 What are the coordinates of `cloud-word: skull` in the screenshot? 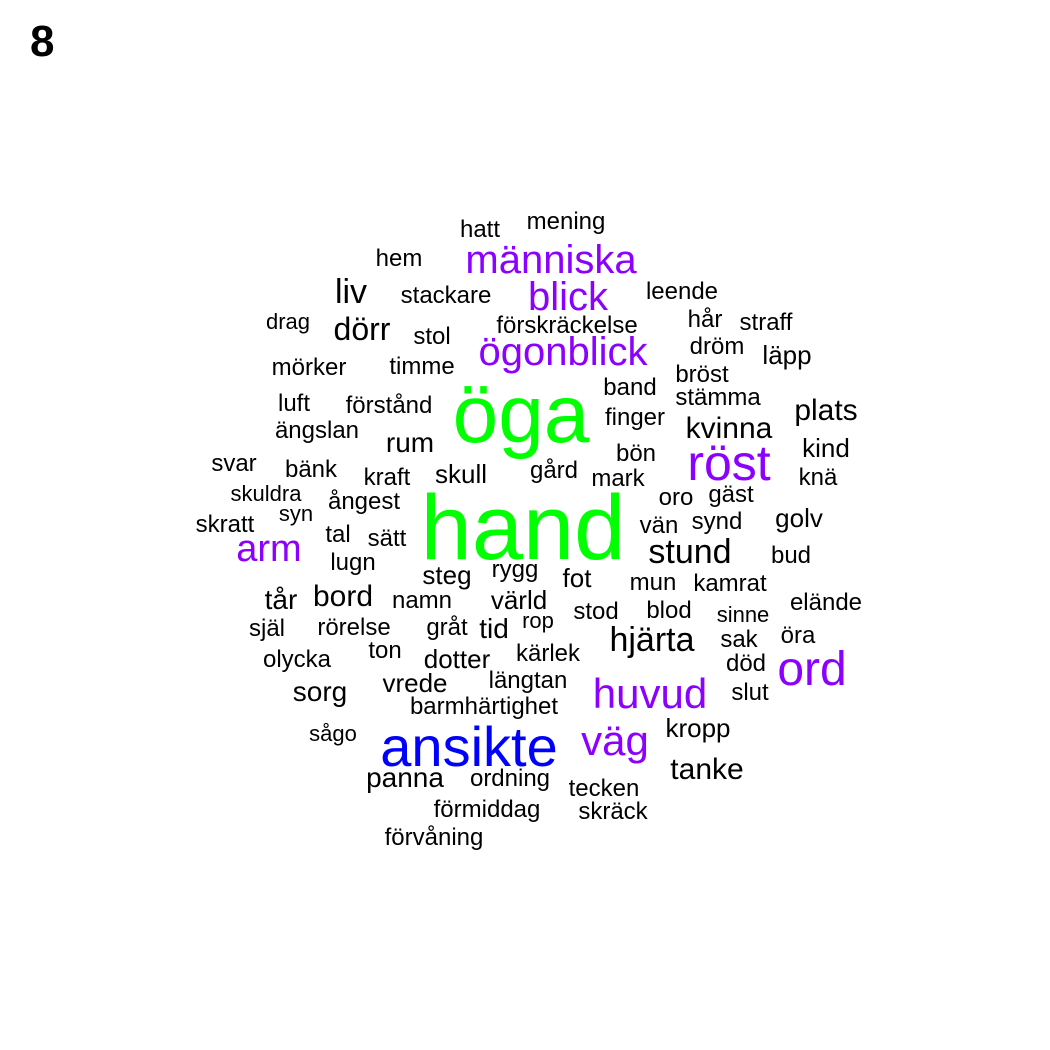 It's located at (461, 474).